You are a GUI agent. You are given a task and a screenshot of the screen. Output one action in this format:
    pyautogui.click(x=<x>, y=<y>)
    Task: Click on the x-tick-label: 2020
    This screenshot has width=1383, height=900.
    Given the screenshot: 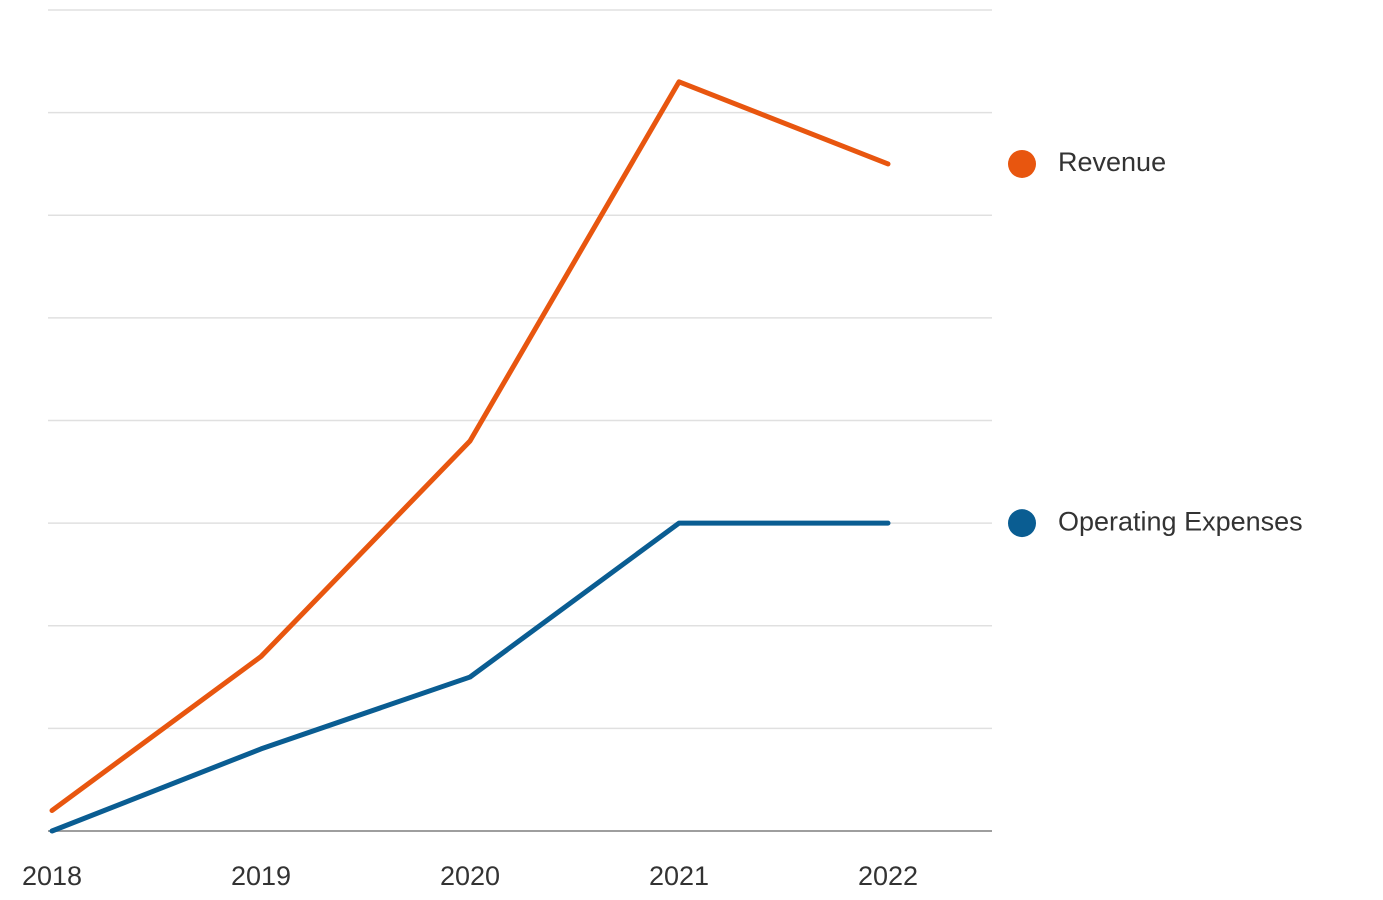 What is the action you would take?
    pyautogui.click(x=470, y=876)
    